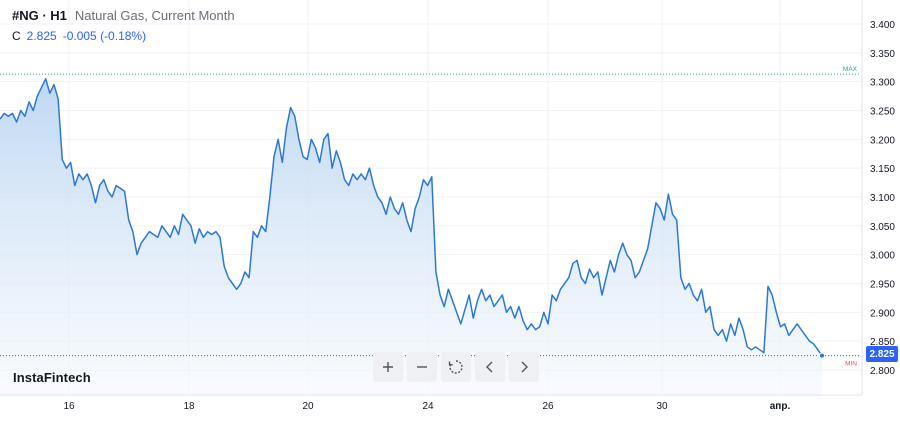 The height and width of the screenshot is (423, 900). What do you see at coordinates (69, 406) in the screenshot?
I see `x-tick-label: 16` at bounding box center [69, 406].